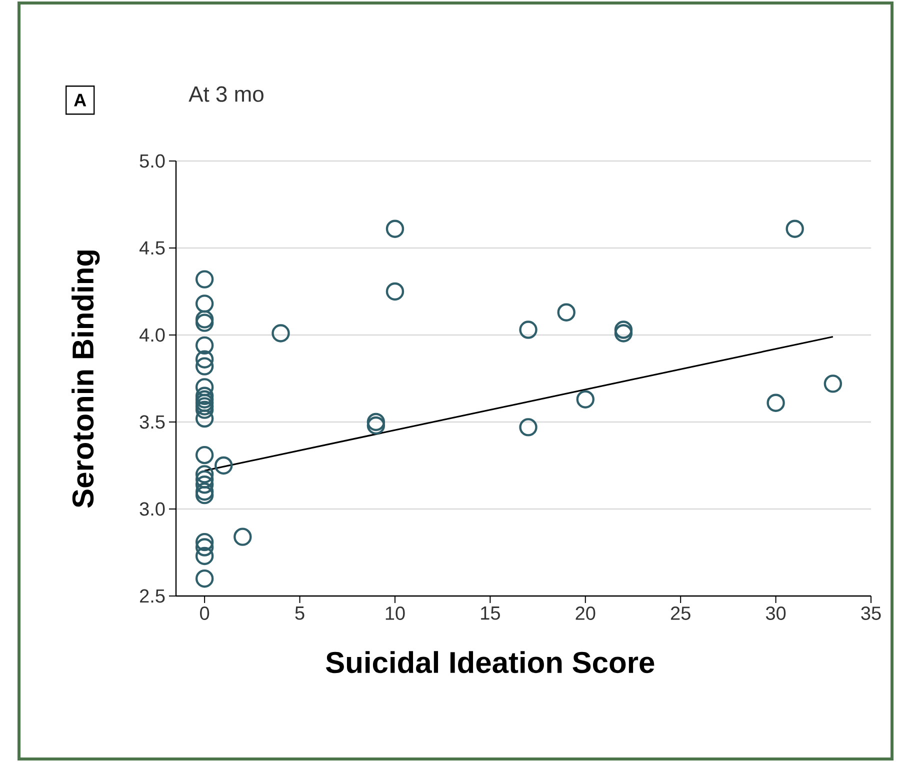  What do you see at coordinates (226, 94) in the screenshot?
I see `chart-title: At 3 mo` at bounding box center [226, 94].